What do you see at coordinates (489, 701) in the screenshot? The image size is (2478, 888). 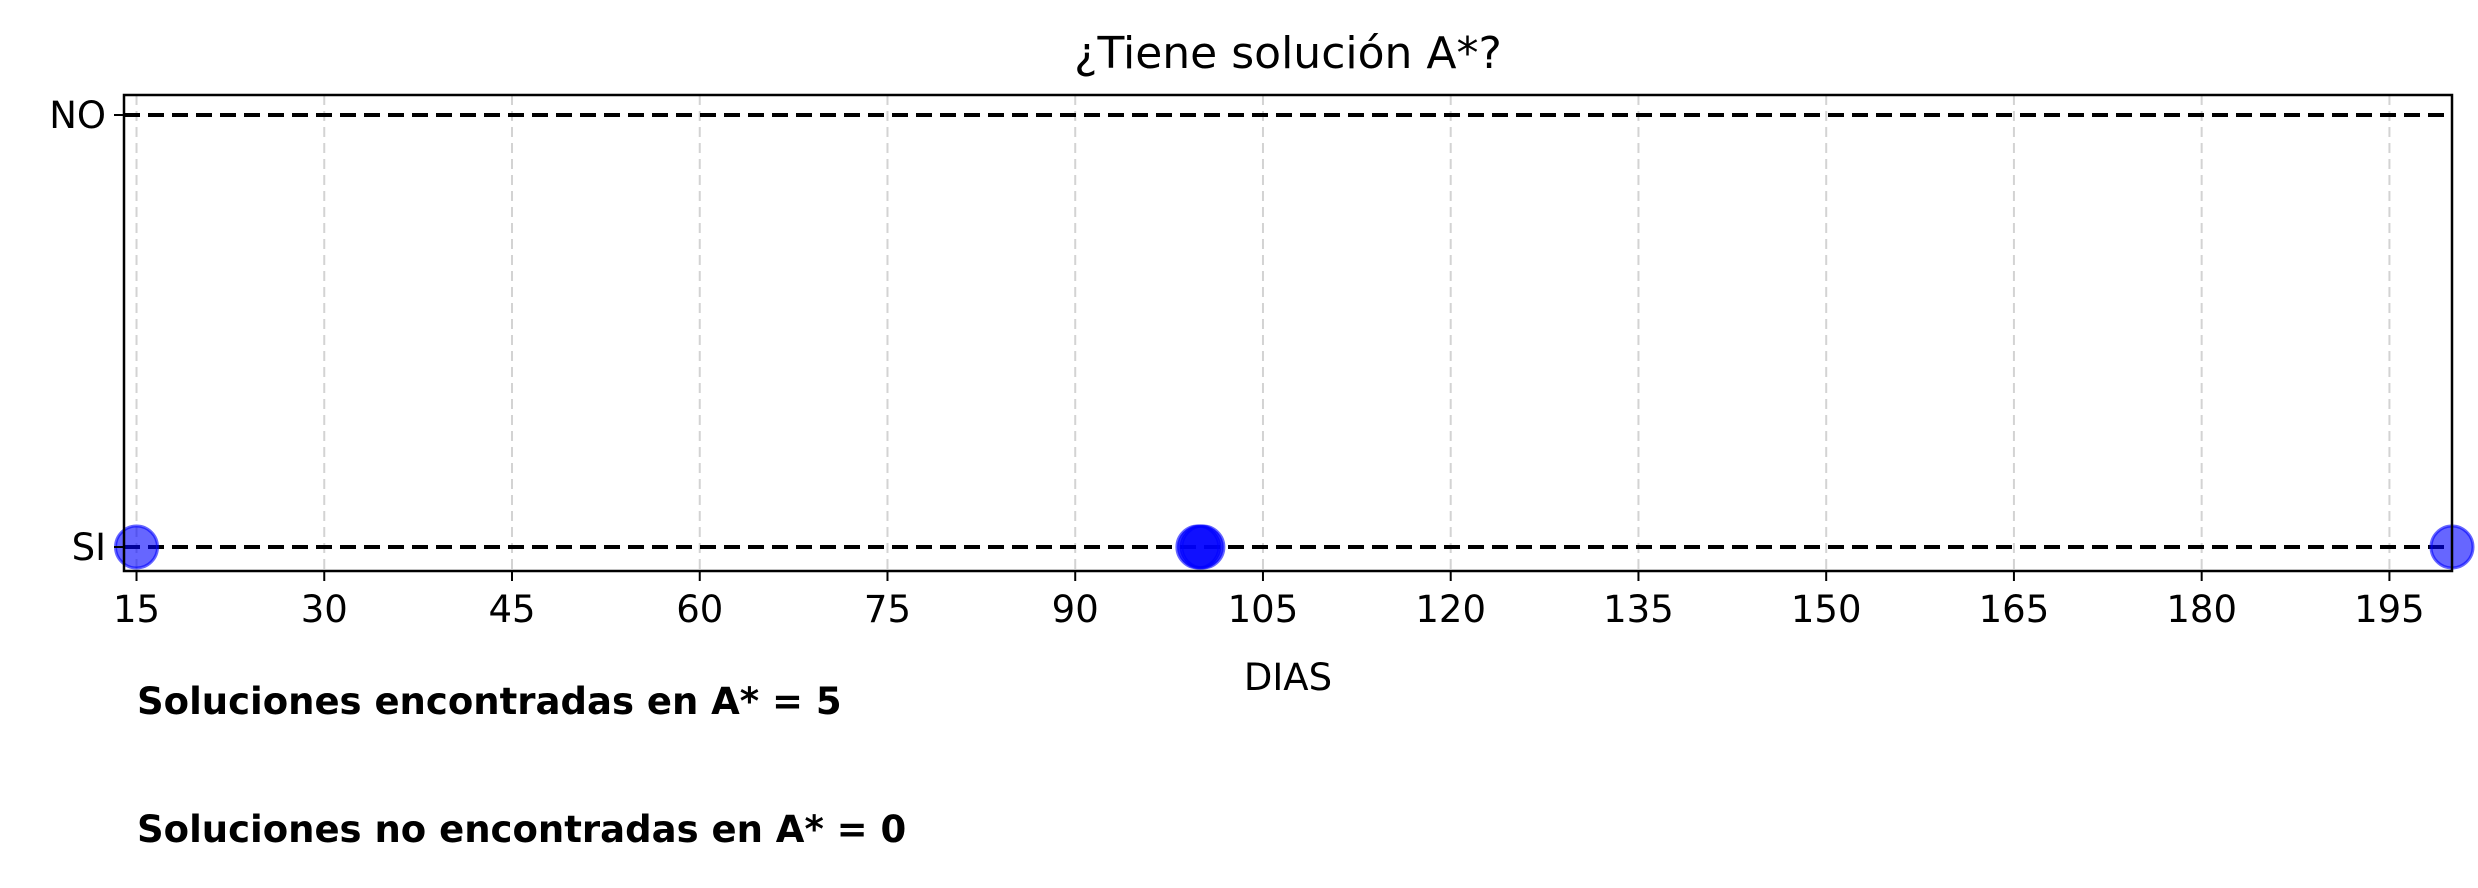 I see `solutions-found-note: Soluciones encontradas en A* = 5` at bounding box center [489, 701].